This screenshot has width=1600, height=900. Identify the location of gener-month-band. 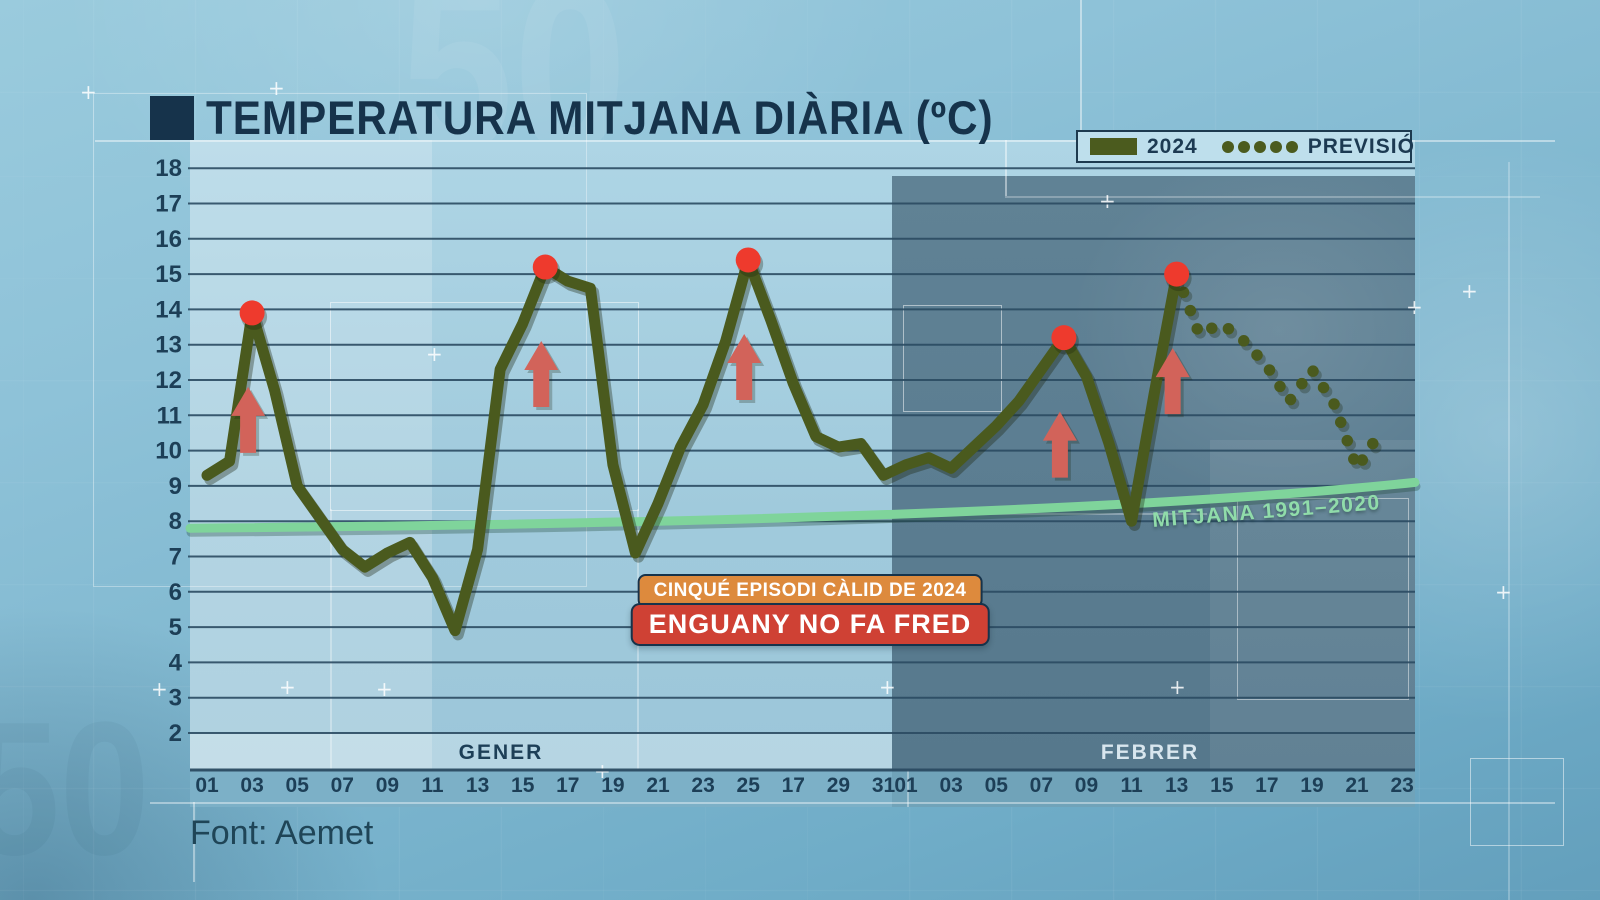
(541, 751).